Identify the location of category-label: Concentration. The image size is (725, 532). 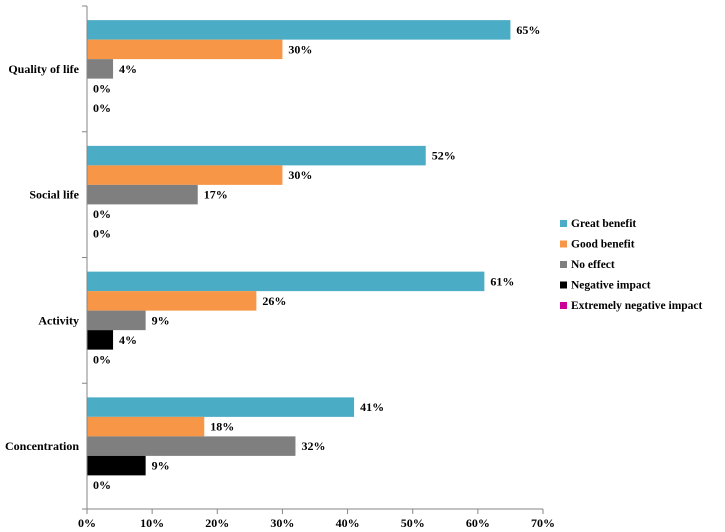
(42, 446).